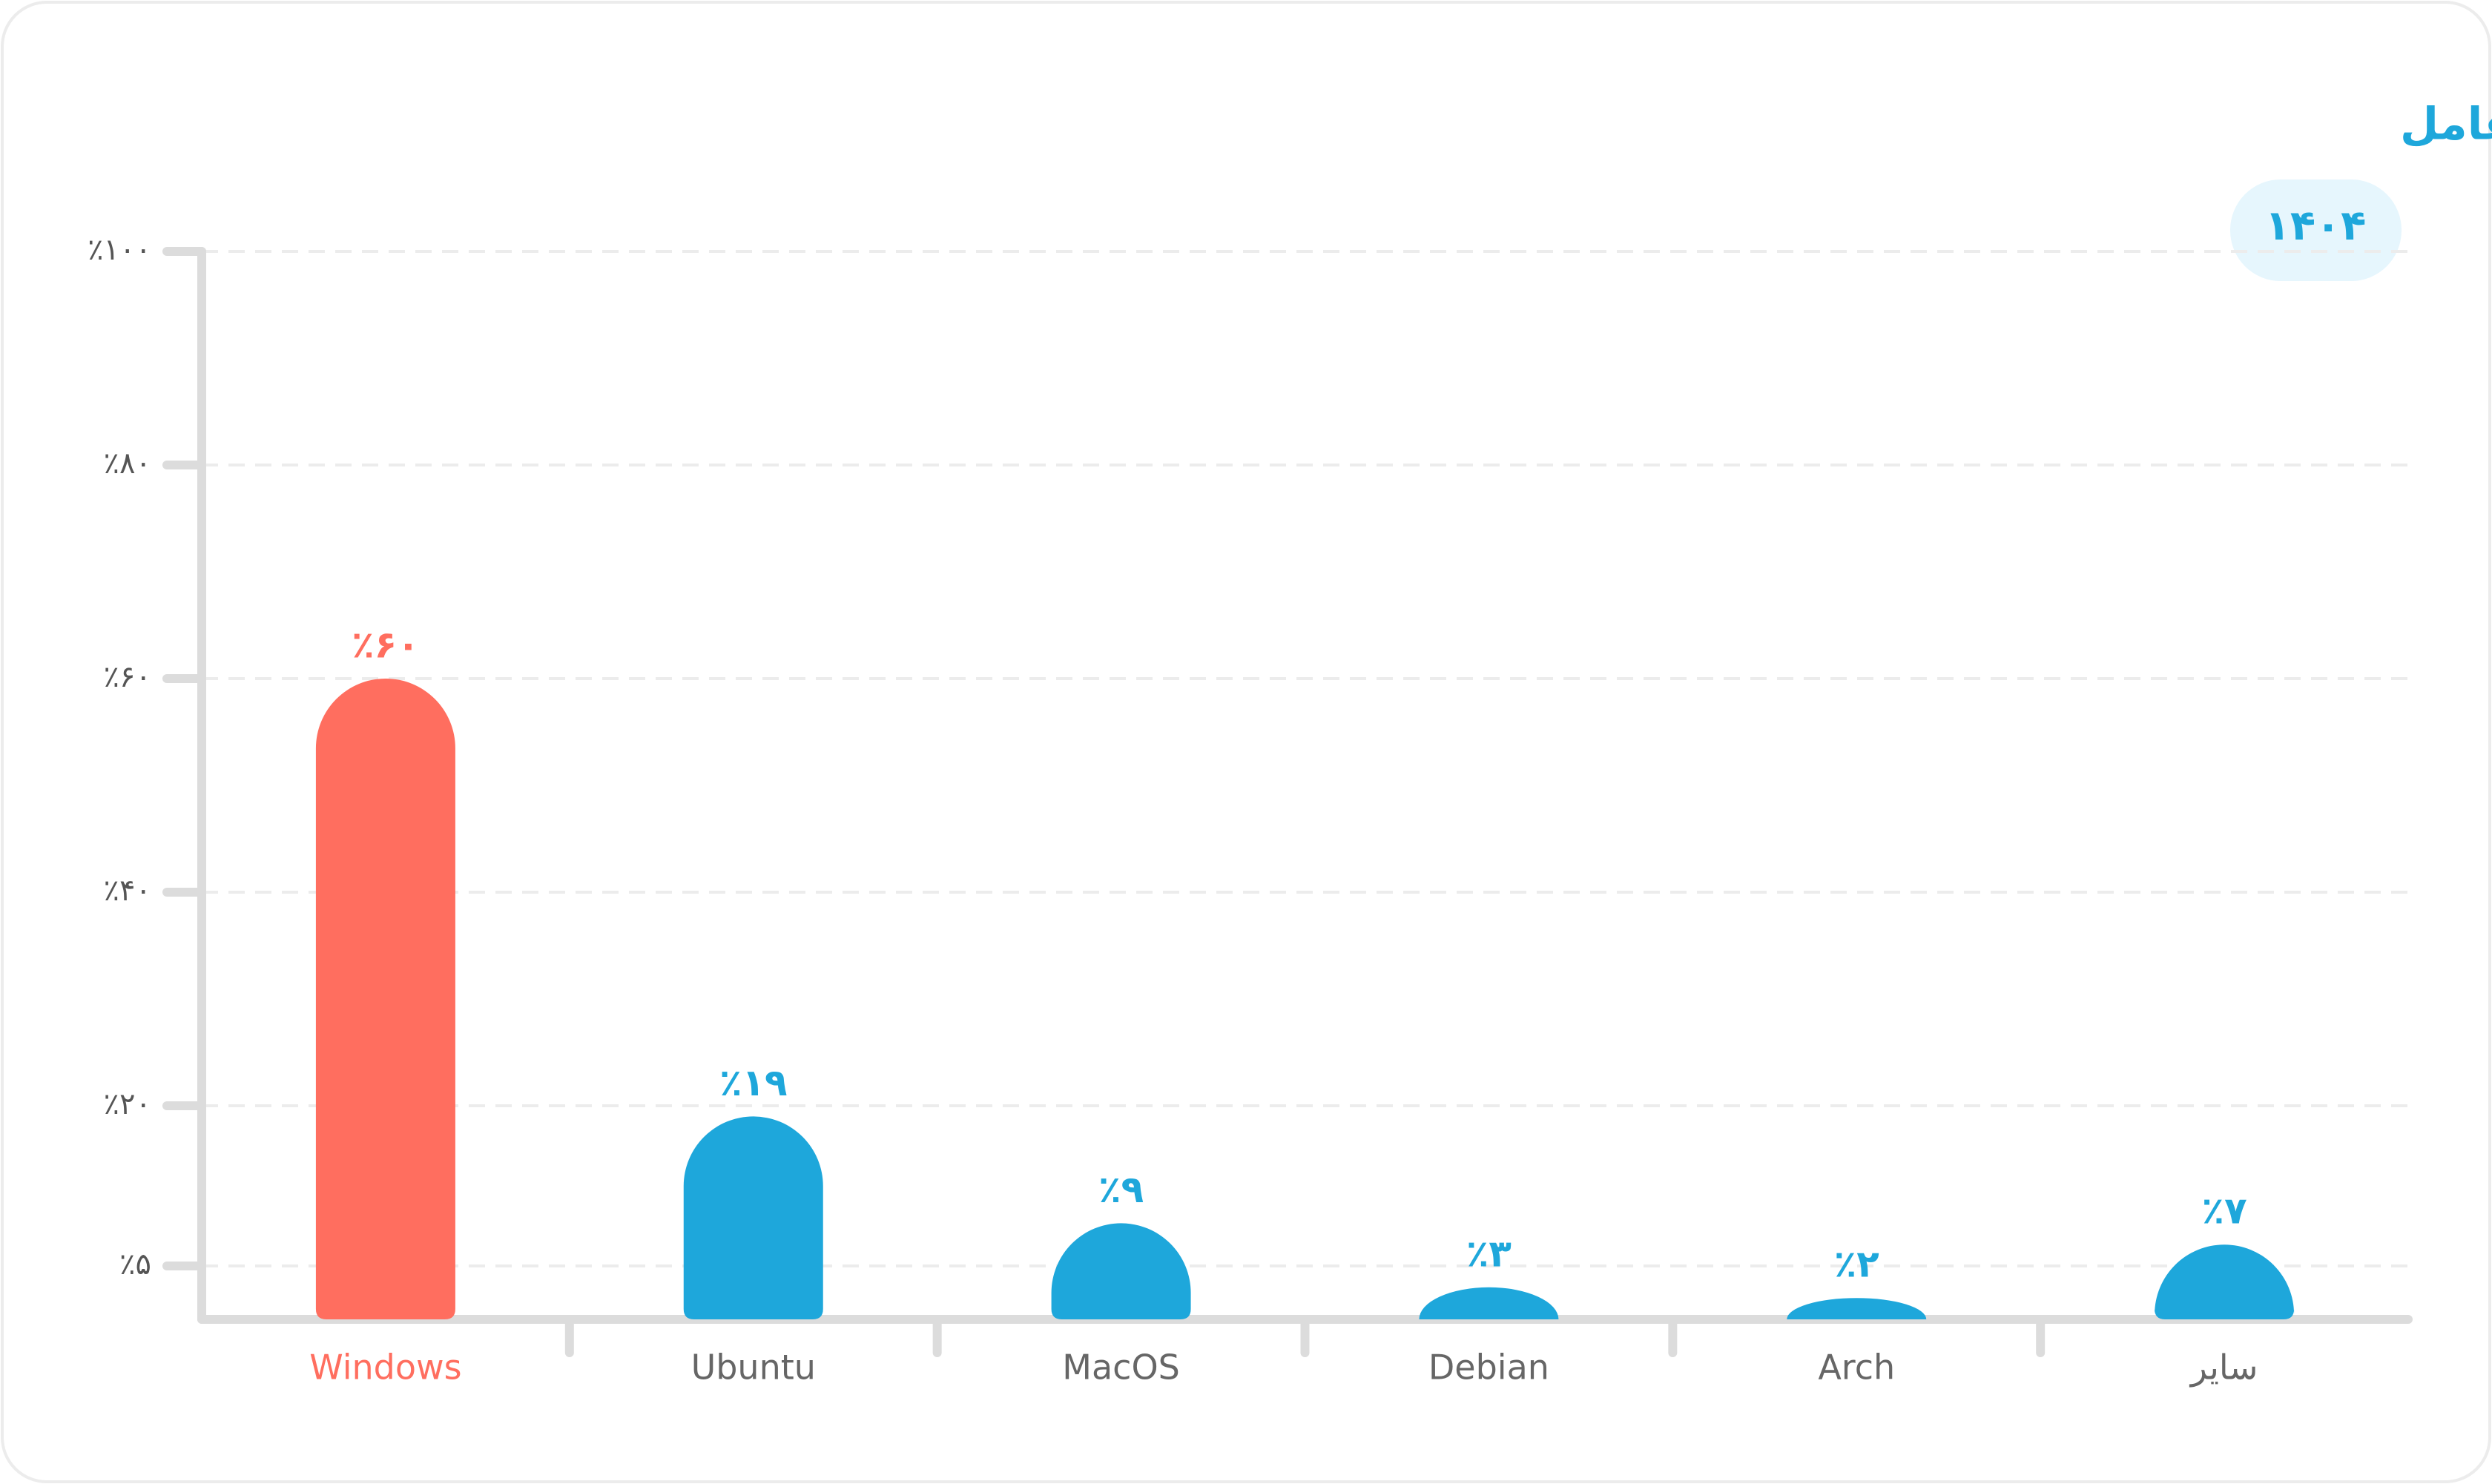 This screenshot has height=1484, width=2492. I want to click on value-label: ٪۳, so click(1489, 1254).